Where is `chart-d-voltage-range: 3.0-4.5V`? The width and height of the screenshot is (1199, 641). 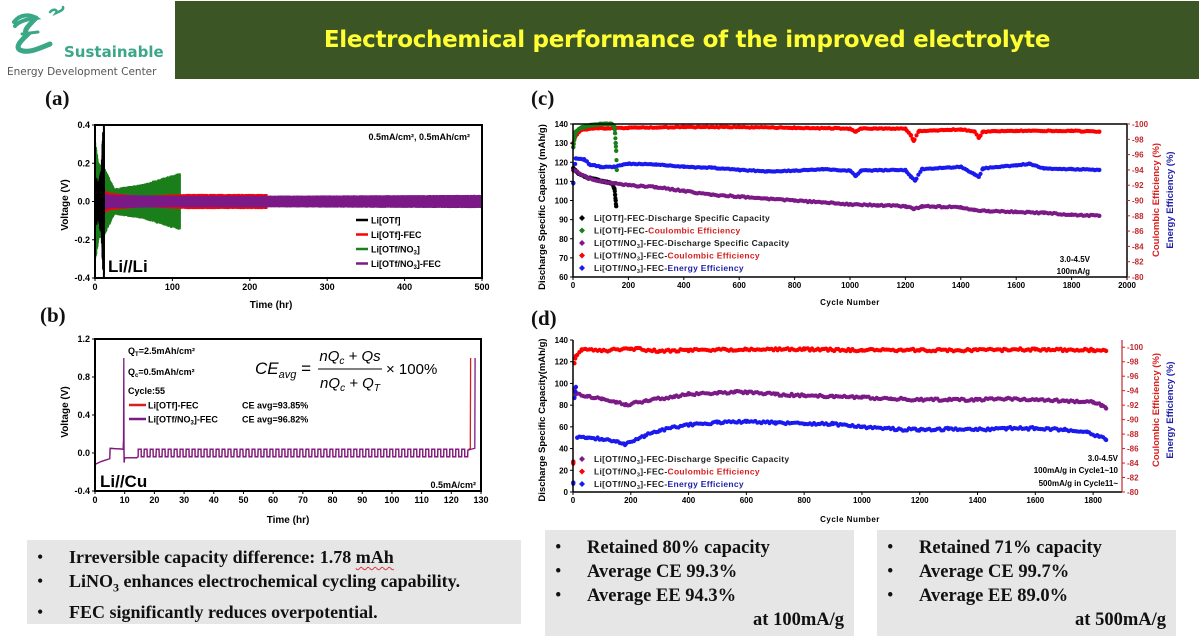
chart-d-voltage-range: 3.0-4.5V is located at coordinates (1103, 458).